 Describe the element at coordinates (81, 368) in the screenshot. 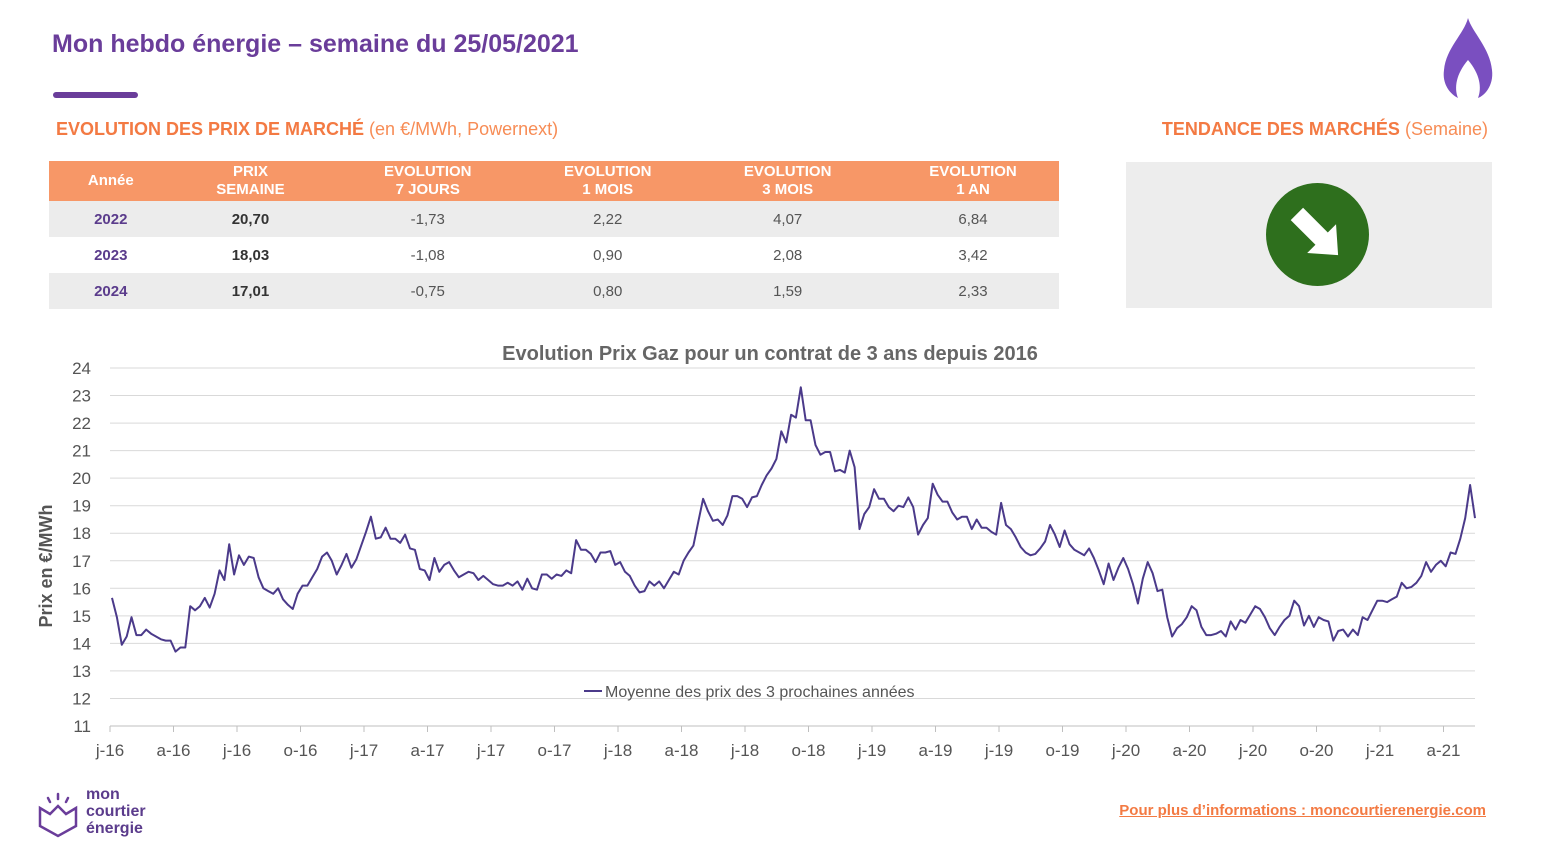

I see `y-tick-label: 24` at that location.